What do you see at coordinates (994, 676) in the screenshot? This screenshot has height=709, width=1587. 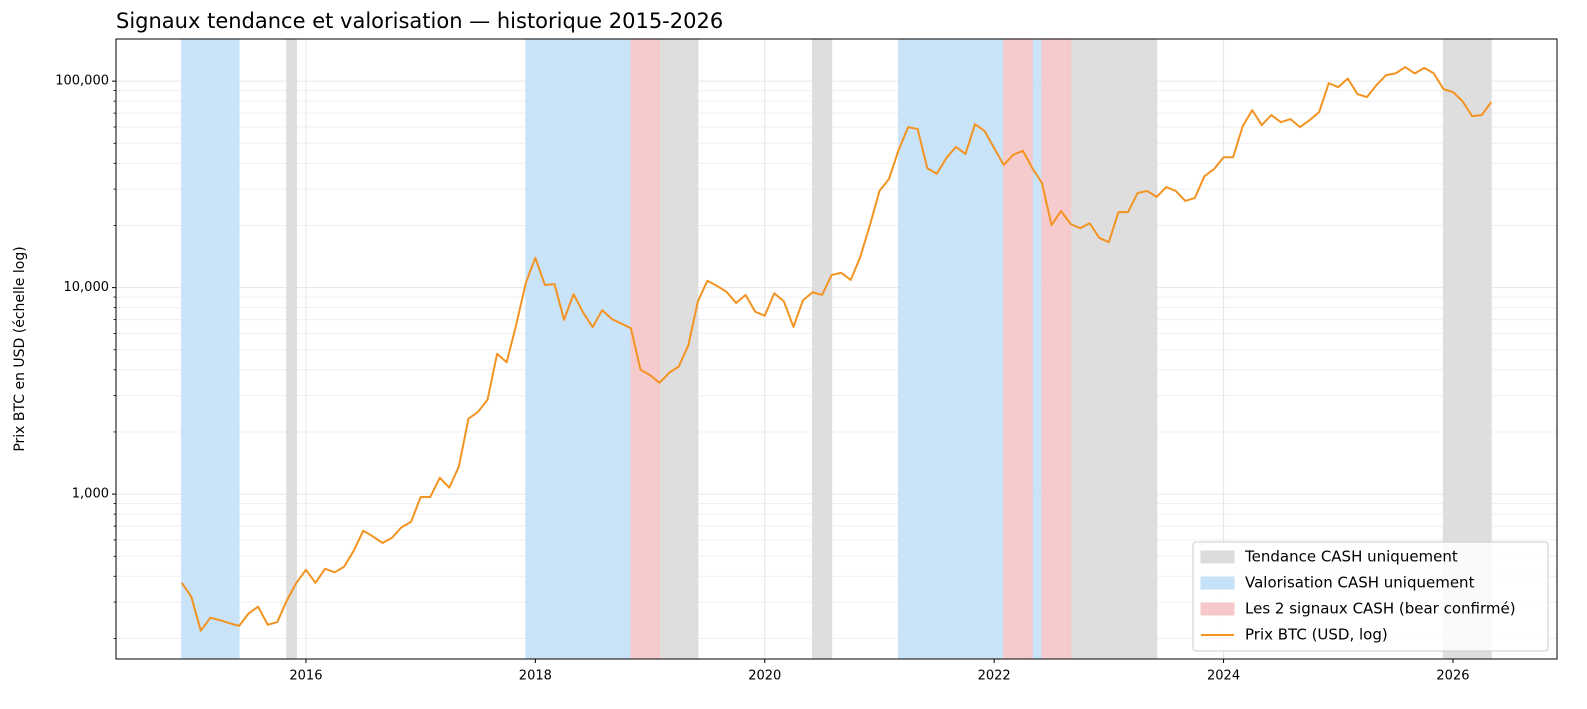 I see `x-tick-label: 2022` at bounding box center [994, 676].